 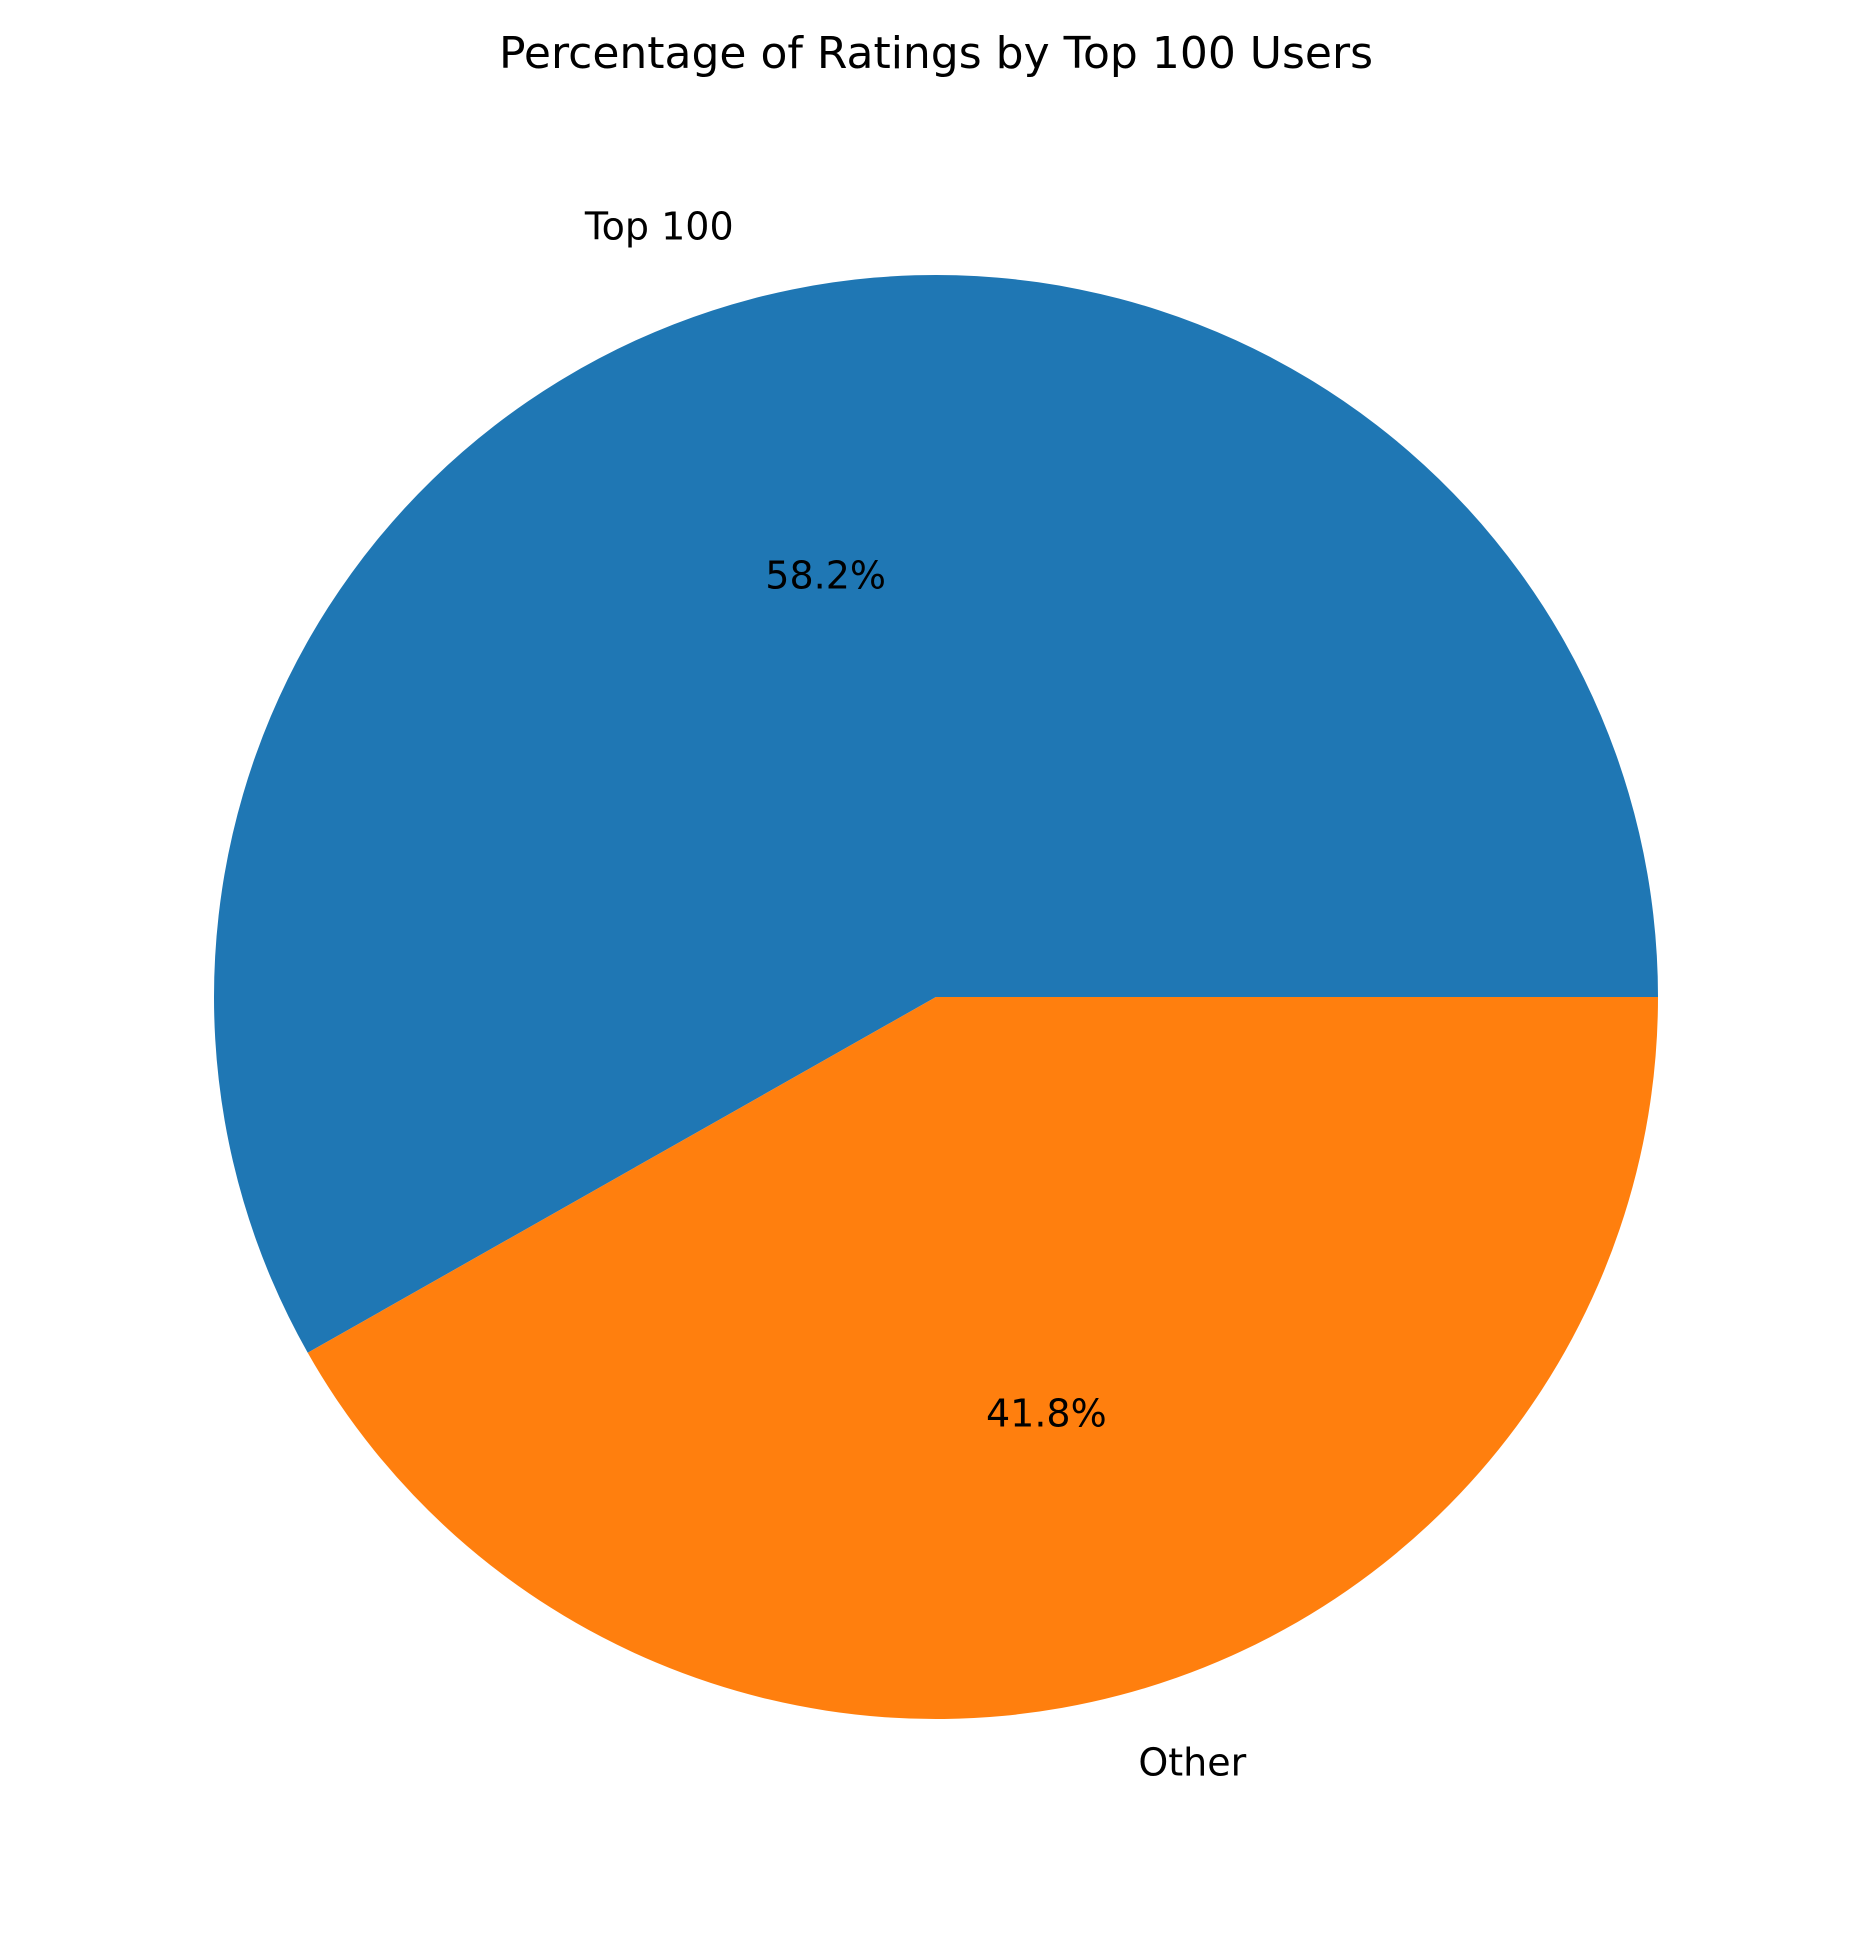 I want to click on slice-label: Other, so click(x=1192, y=1762).